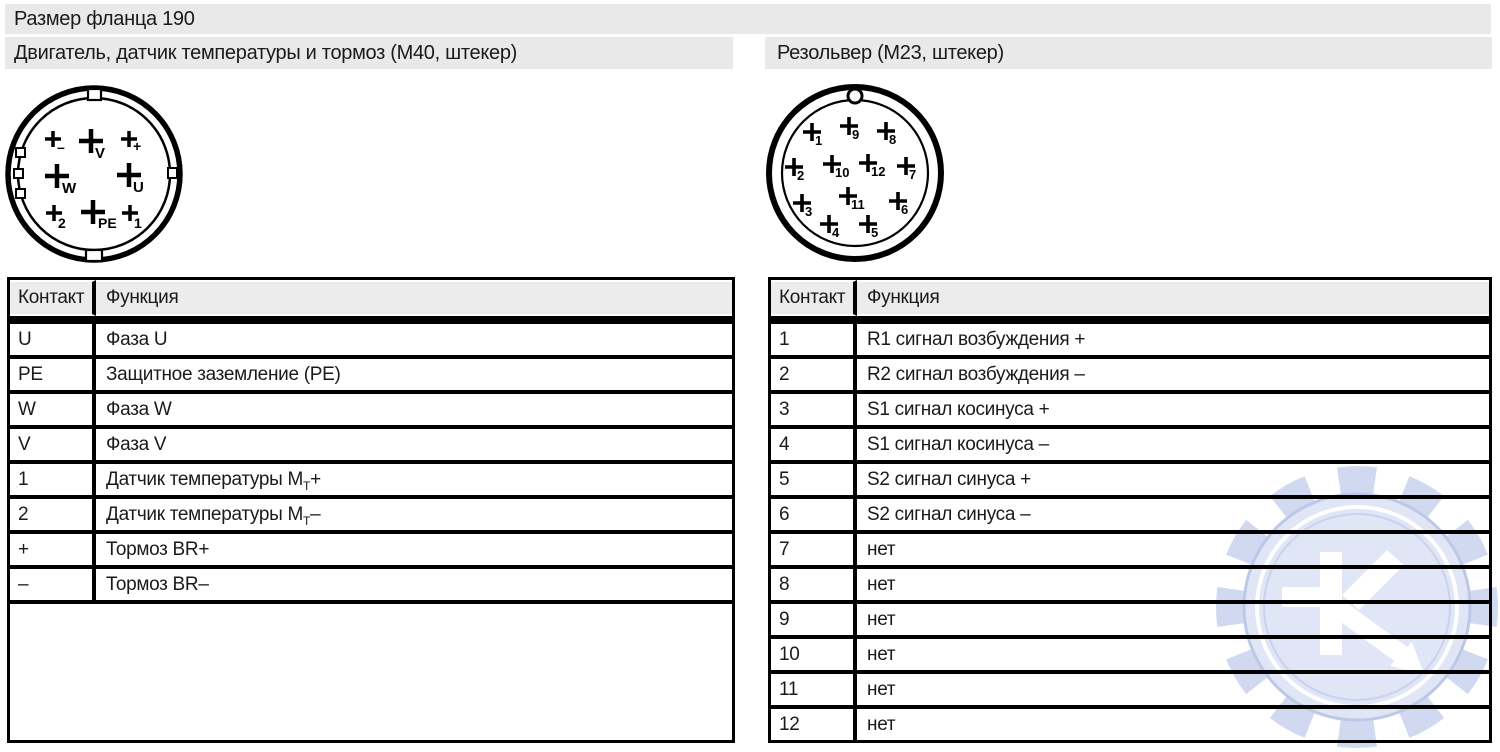  I want to click on pin-5: 5, so click(868, 227).